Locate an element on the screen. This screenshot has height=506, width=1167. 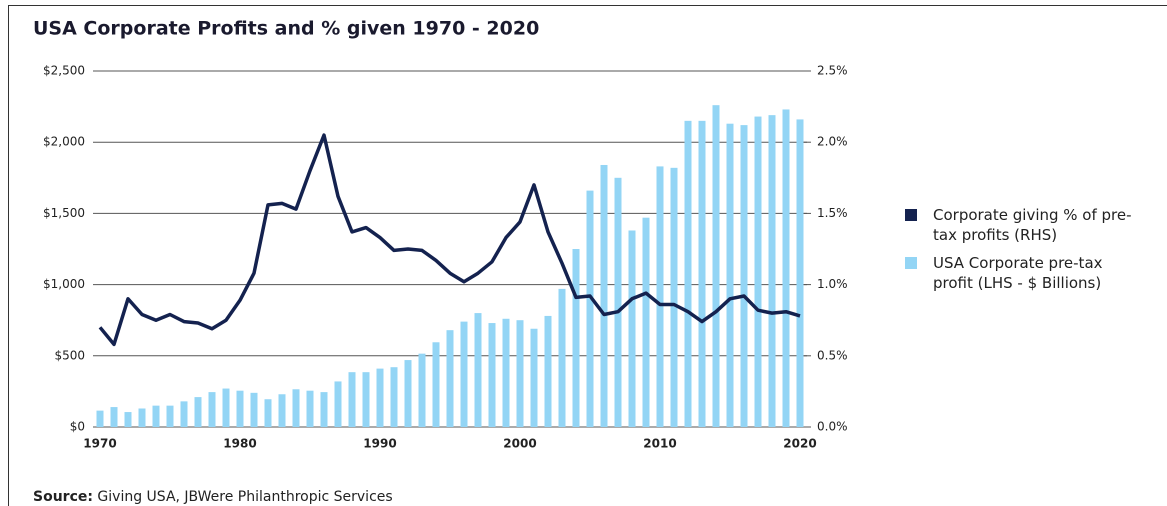
y2-tick-label: 0.0% is located at coordinates (832, 427).